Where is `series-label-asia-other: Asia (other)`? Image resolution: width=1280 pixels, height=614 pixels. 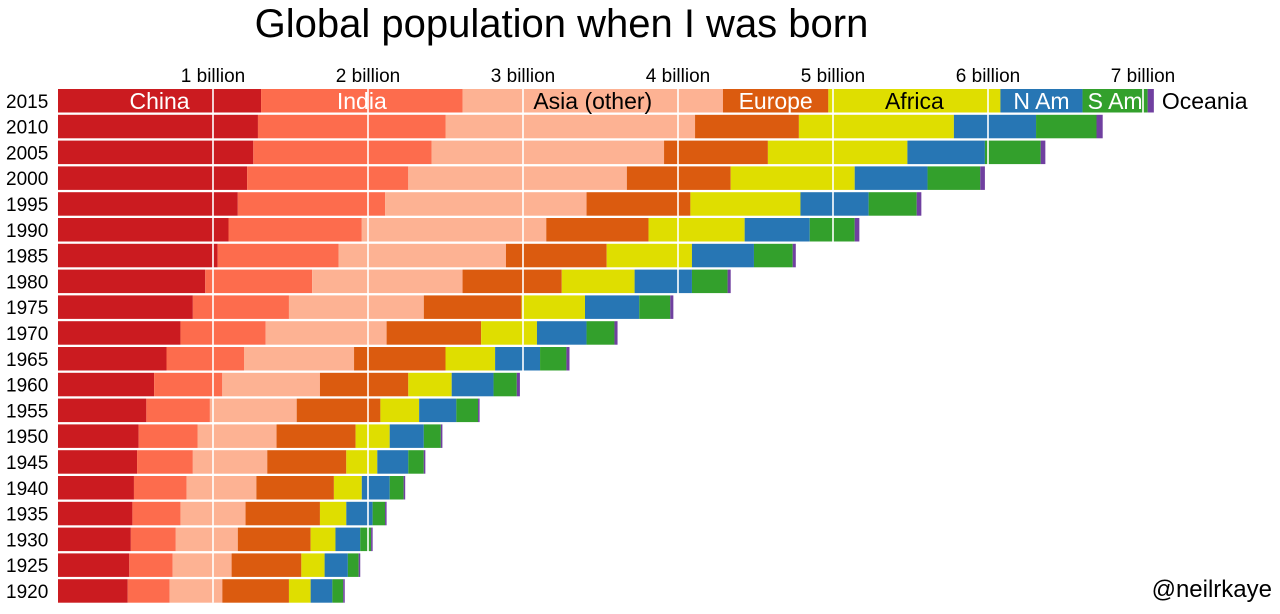 series-label-asia-other: Asia (other) is located at coordinates (592, 101).